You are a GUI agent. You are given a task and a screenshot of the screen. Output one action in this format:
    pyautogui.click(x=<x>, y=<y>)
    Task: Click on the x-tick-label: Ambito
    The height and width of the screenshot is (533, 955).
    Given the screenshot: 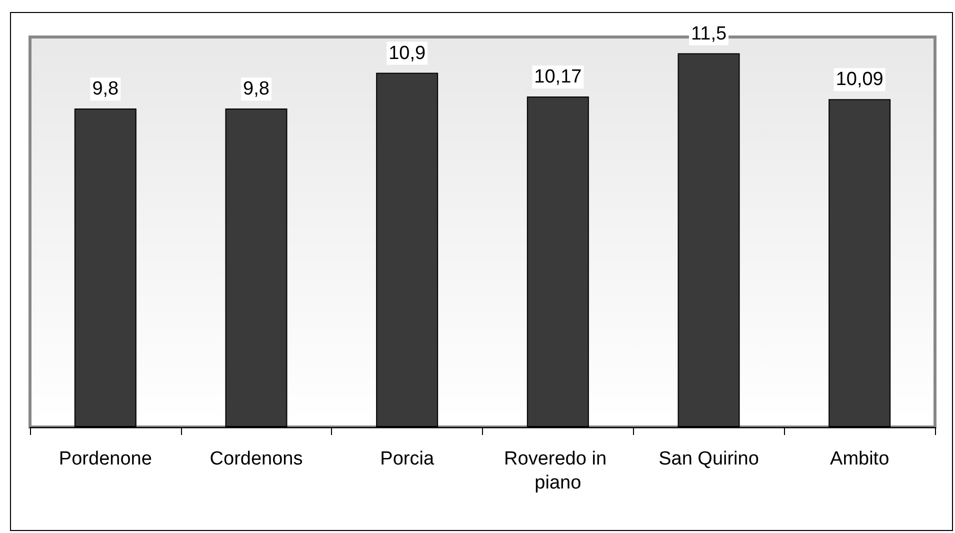 What is the action you would take?
    pyautogui.click(x=860, y=459)
    